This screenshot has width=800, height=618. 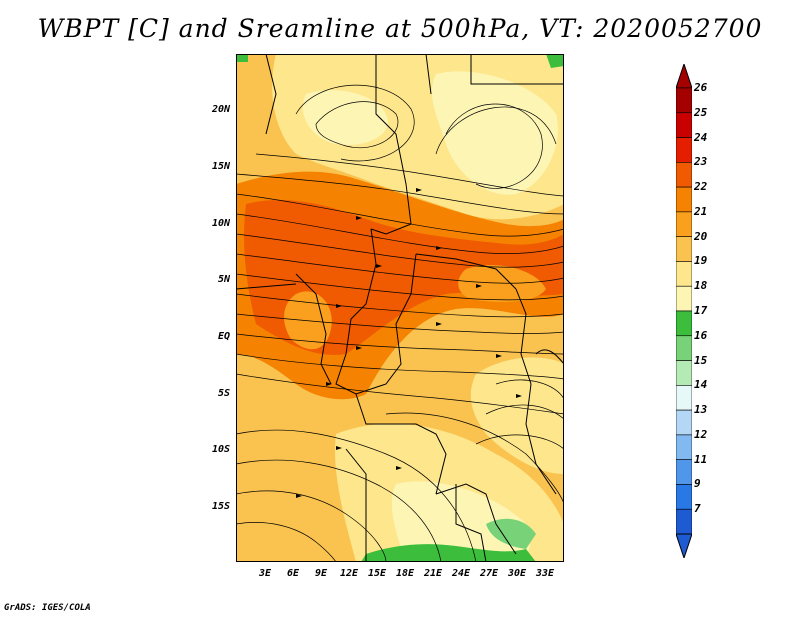 What do you see at coordinates (697, 509) in the screenshot?
I see `colorbar-label: 7` at bounding box center [697, 509].